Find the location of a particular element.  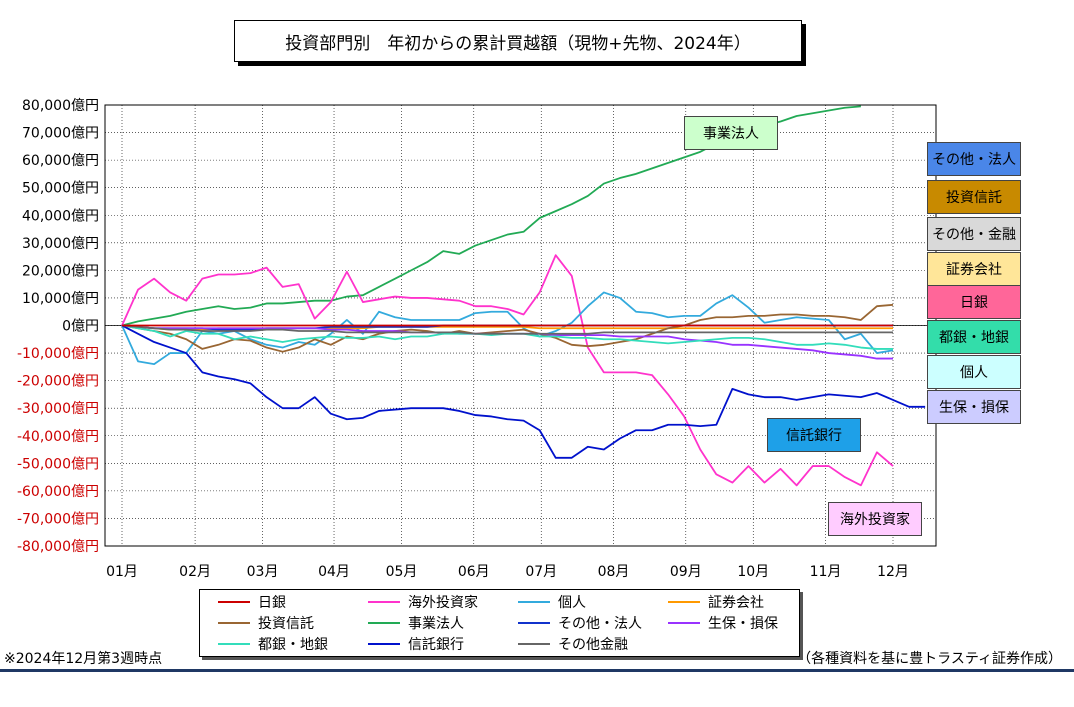

series-line-sonota_kinyu is located at coordinates (507, 329).